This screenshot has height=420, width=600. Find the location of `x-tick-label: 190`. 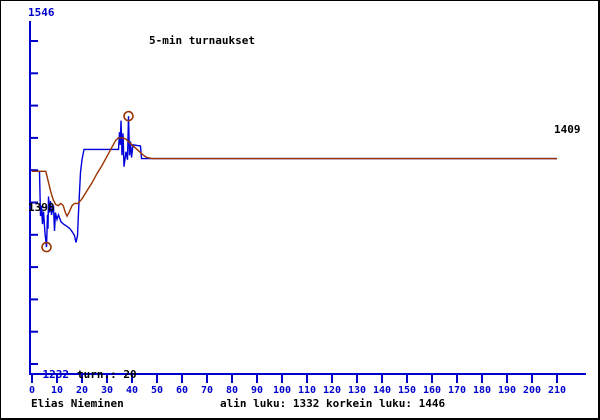

x-tick-label: 190 is located at coordinates (507, 390).